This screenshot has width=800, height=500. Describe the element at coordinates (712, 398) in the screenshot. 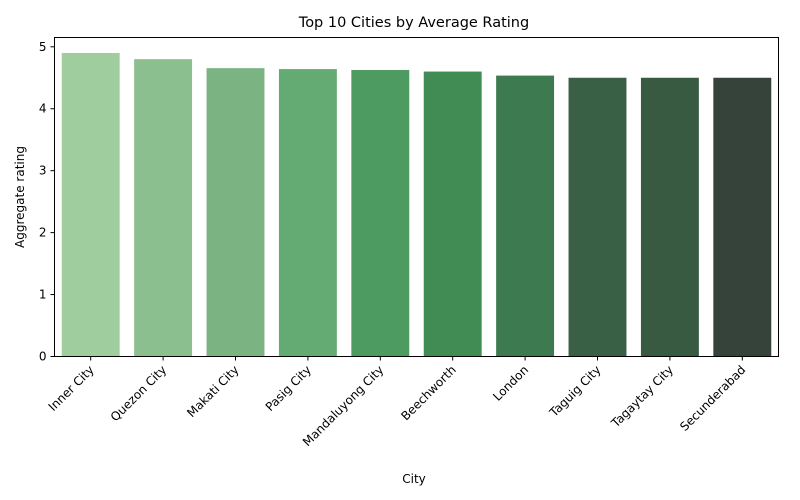

I see `x-tick-label: Secunderabad` at that location.